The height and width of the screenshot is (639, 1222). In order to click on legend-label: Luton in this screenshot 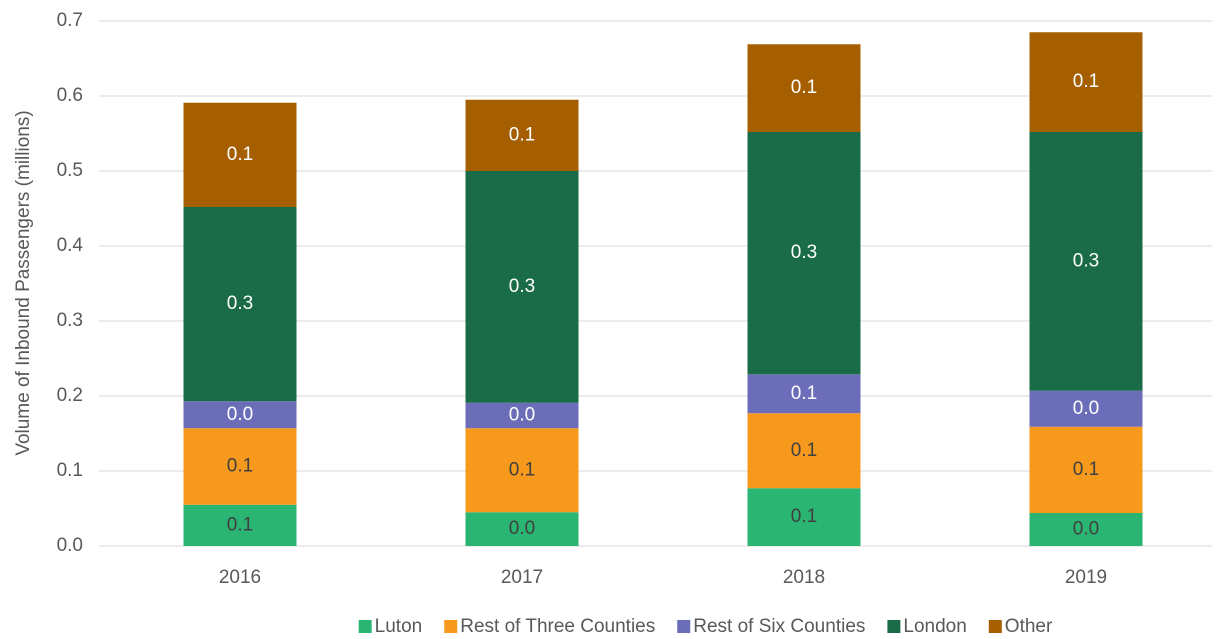, I will do `click(399, 626)`.